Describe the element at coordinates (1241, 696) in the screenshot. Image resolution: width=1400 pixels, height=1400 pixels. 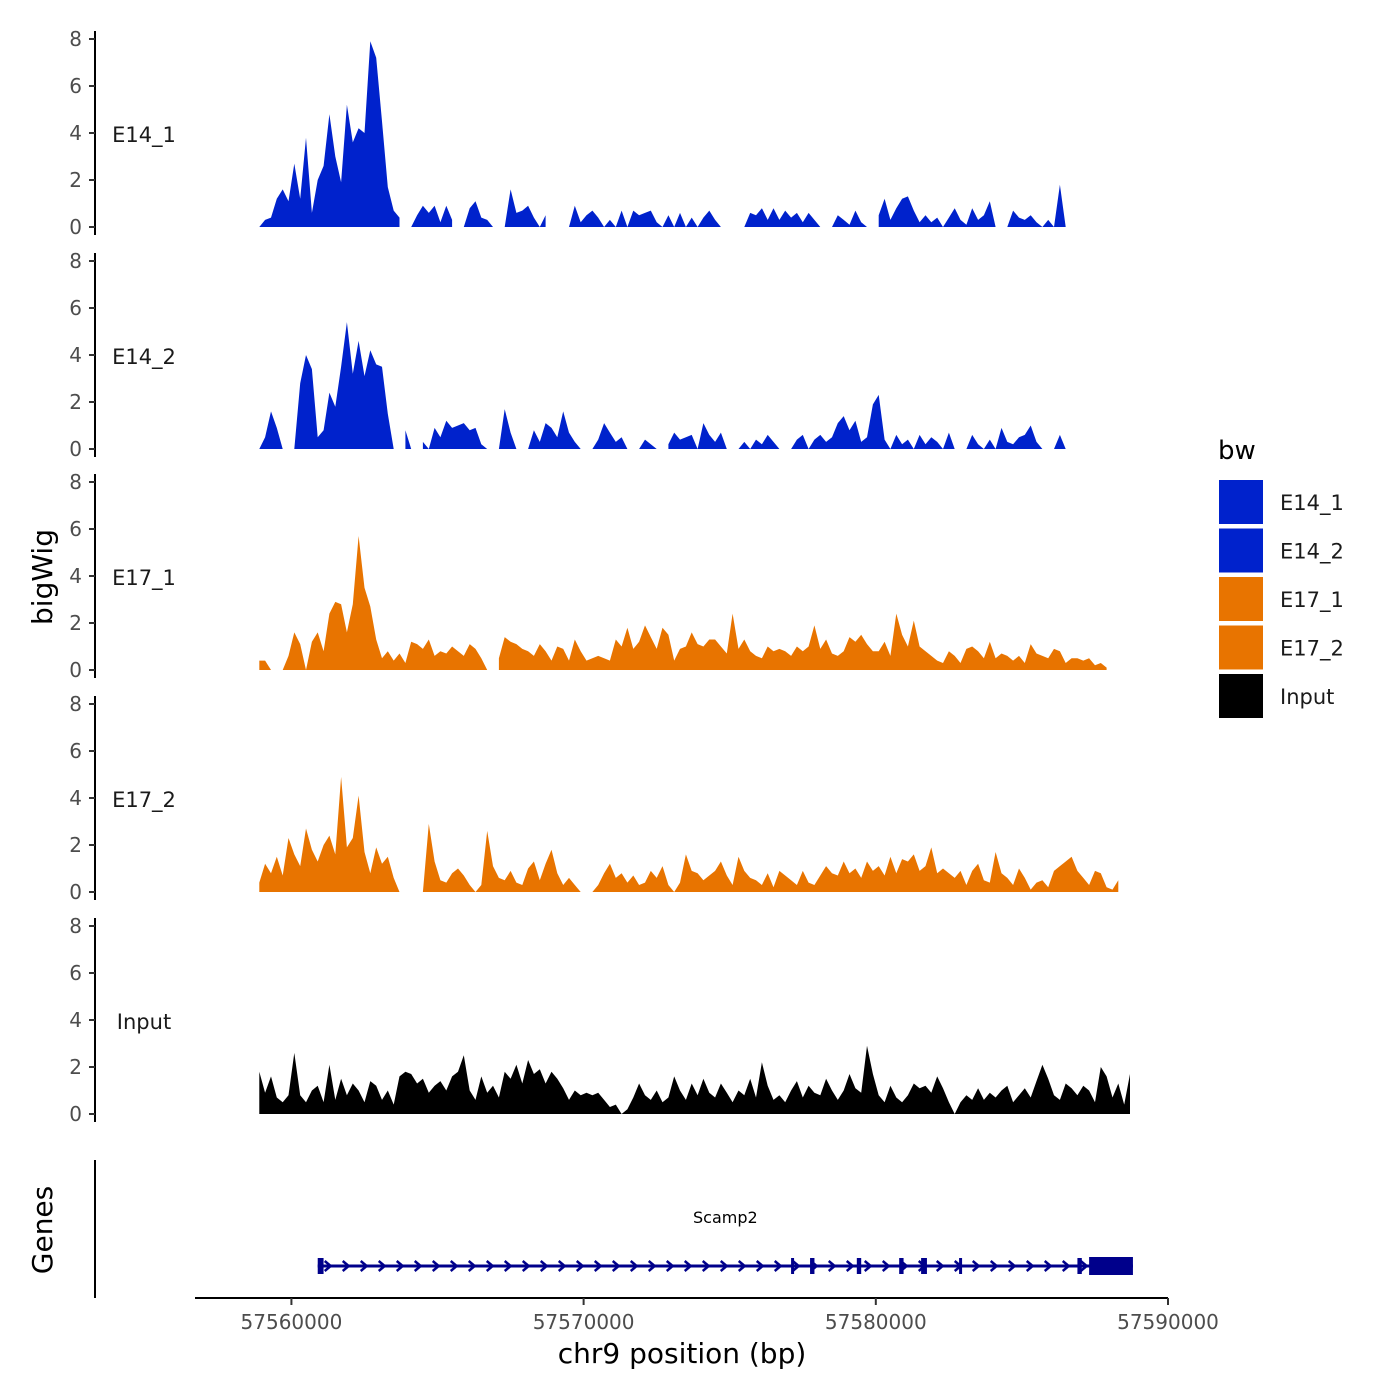
I see `legend-swatch-Input` at that location.